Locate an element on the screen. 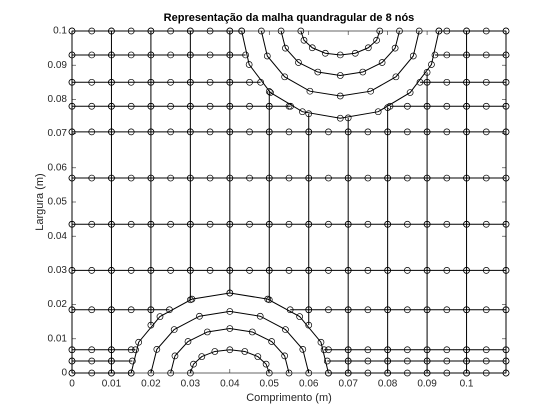 This screenshot has height=420, width=560. x-tick-label: 0.03 is located at coordinates (191, 384).